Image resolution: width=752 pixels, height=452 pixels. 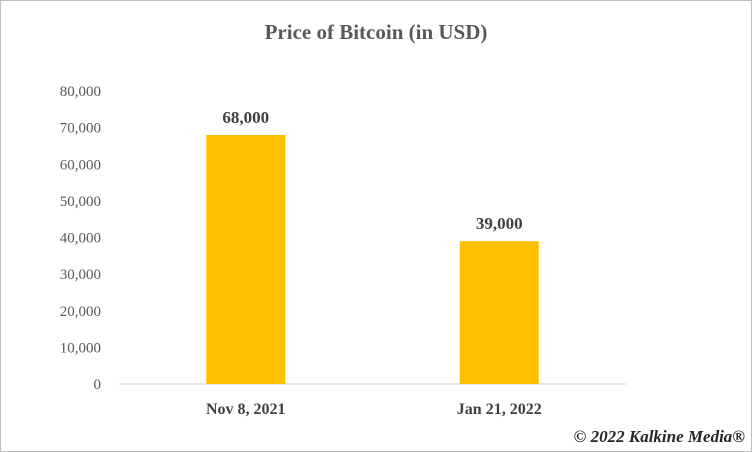 I want to click on y-tick-label: 60,000, so click(x=80, y=165).